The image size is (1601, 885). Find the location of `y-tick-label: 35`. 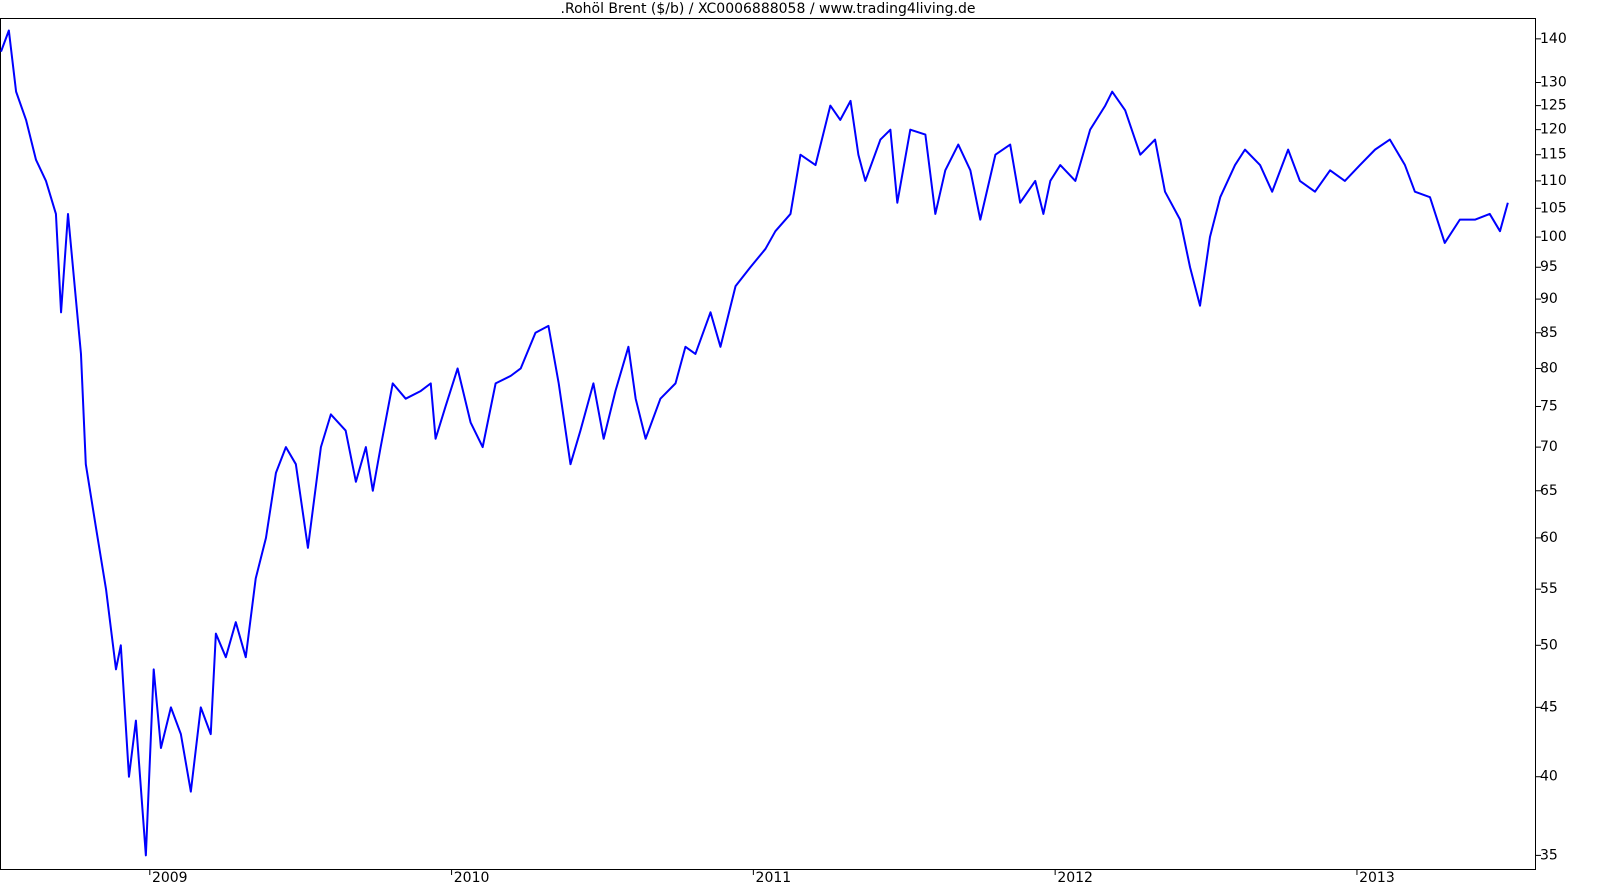

y-tick-label: 35 is located at coordinates (1549, 855).